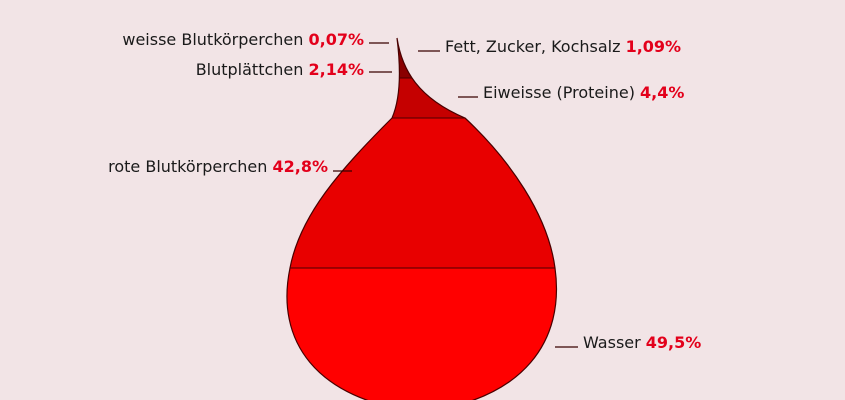 This screenshot has width=845, height=400. Describe the element at coordinates (662, 92) in the screenshot. I see `label-percent: 4,4%` at that location.